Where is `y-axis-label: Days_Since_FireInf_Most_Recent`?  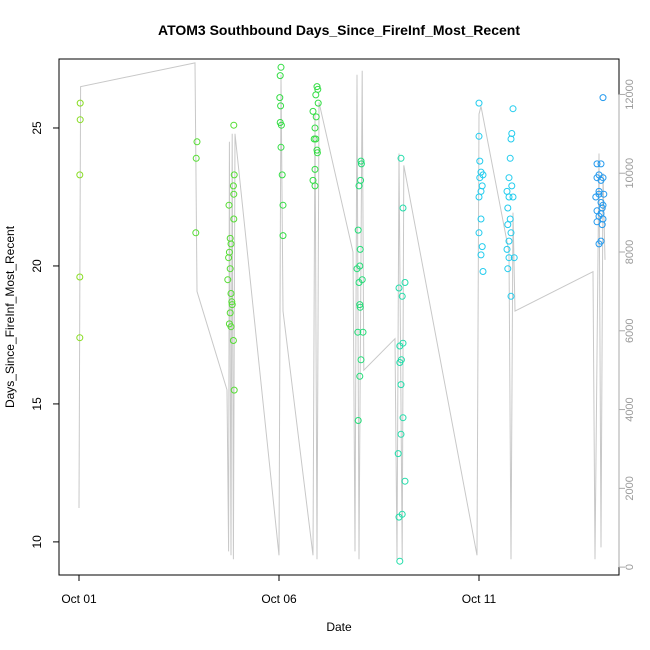 y-axis-label: Days_Since_FireInf_Most_Recent is located at coordinates (10, 316).